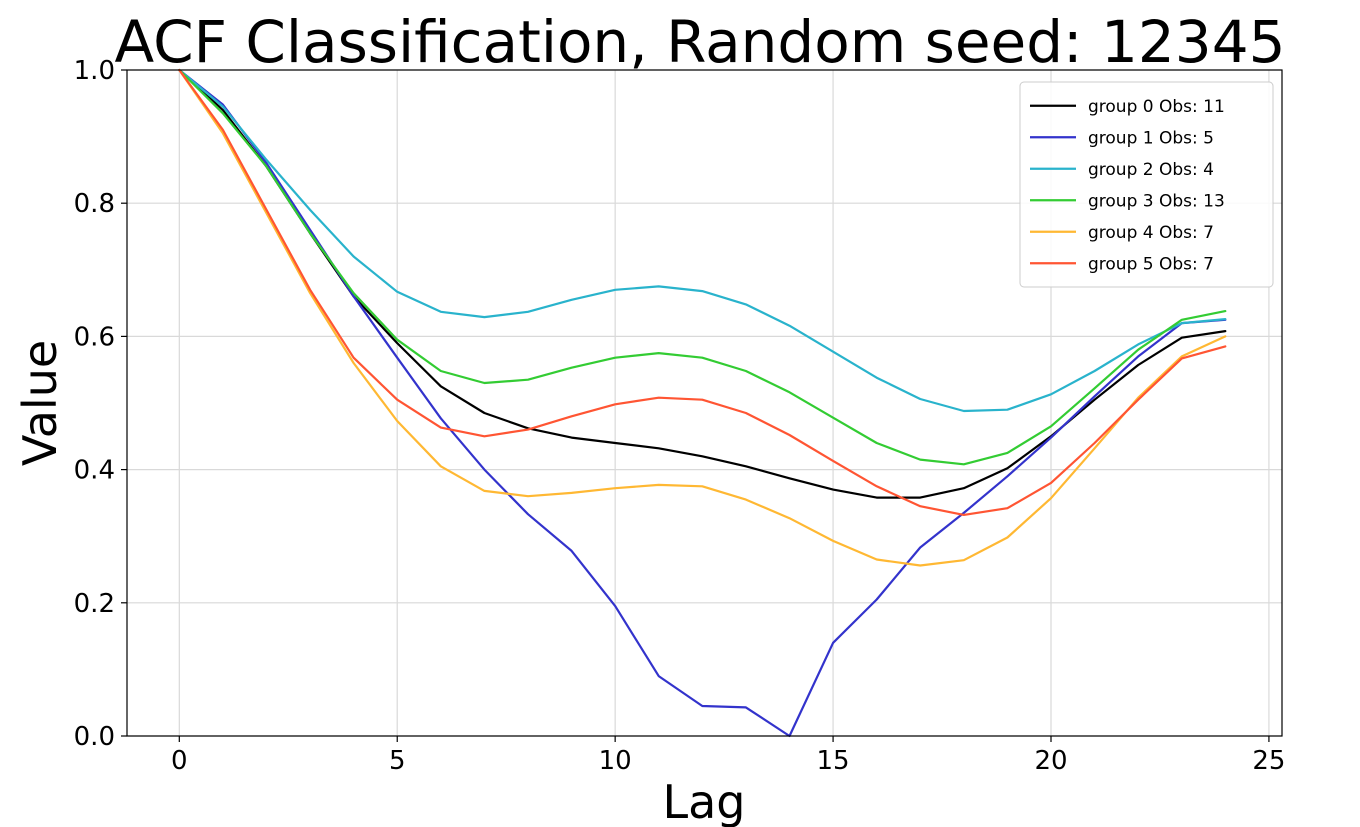 This screenshot has height=827, width=1360. Describe the element at coordinates (1050, 761) in the screenshot. I see `x-tick-label: 20` at that location.